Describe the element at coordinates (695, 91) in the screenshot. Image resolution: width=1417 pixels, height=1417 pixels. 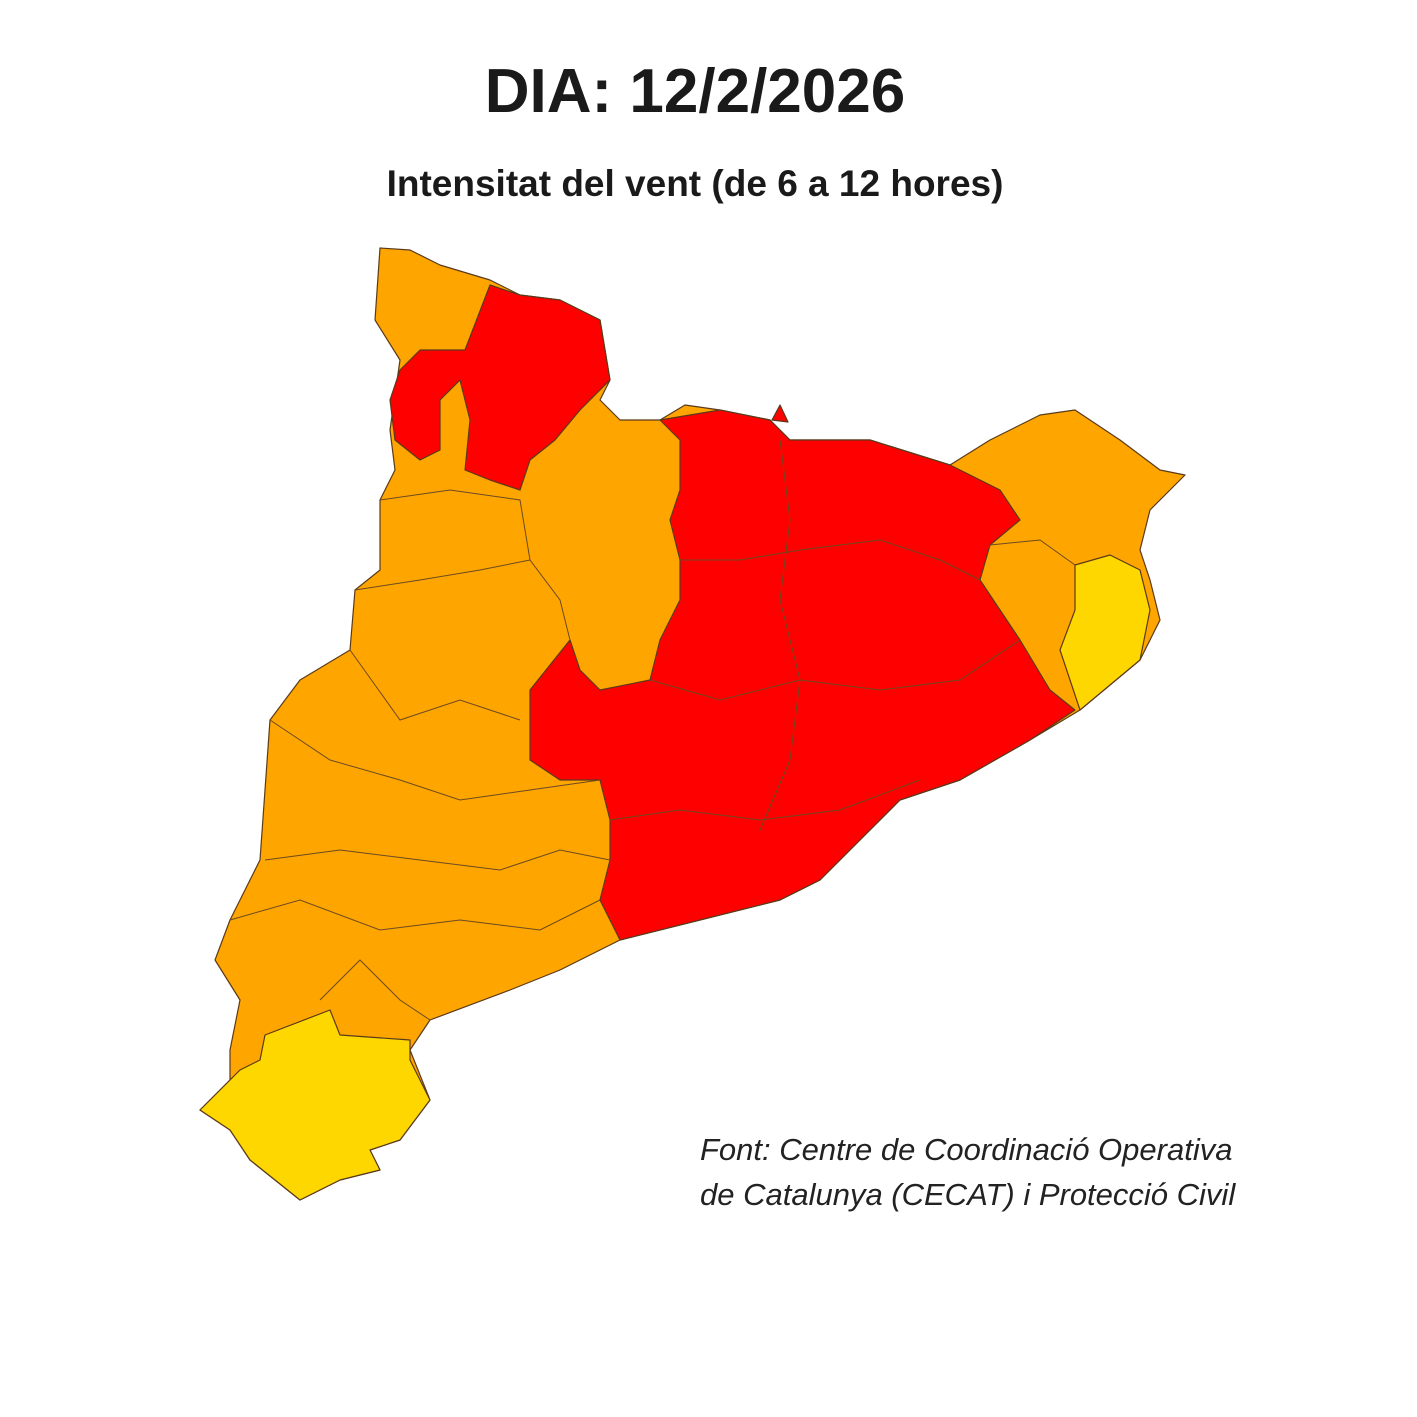
I see `title: DIA: 12/2/2026` at that location.